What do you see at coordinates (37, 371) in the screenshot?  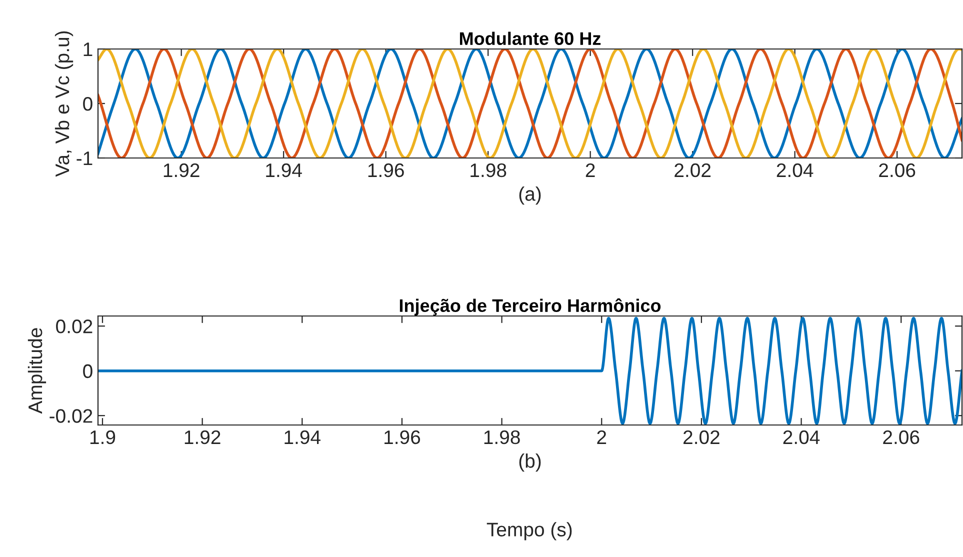 I see `y-axis-title: Amplitude` at bounding box center [37, 371].